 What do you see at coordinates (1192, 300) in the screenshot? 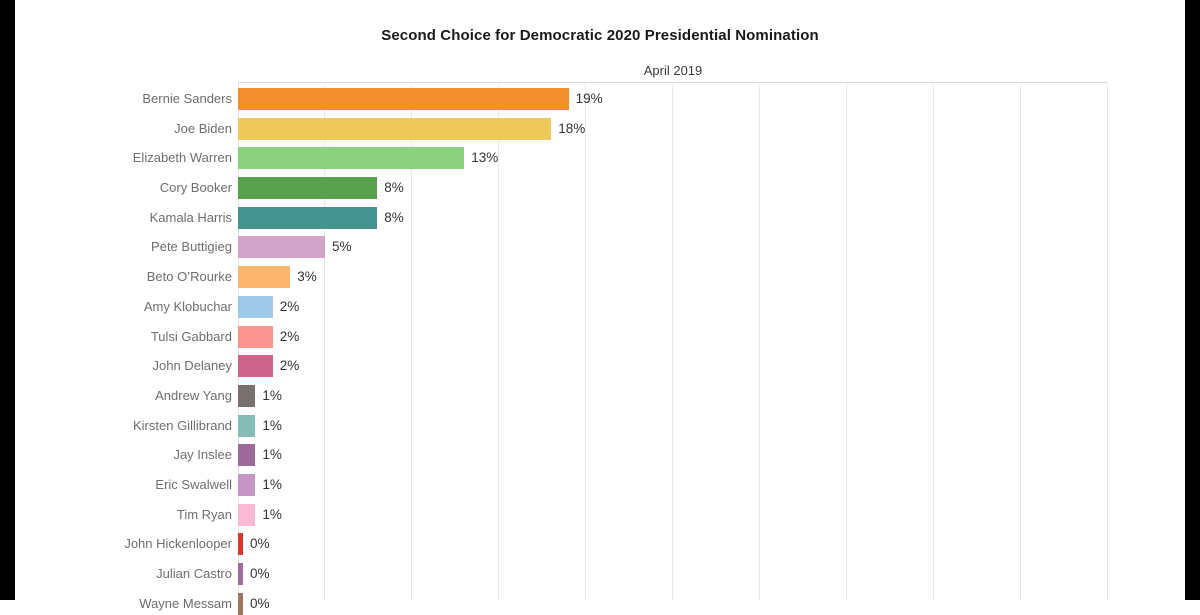
I see `letterbox-right` at bounding box center [1192, 300].